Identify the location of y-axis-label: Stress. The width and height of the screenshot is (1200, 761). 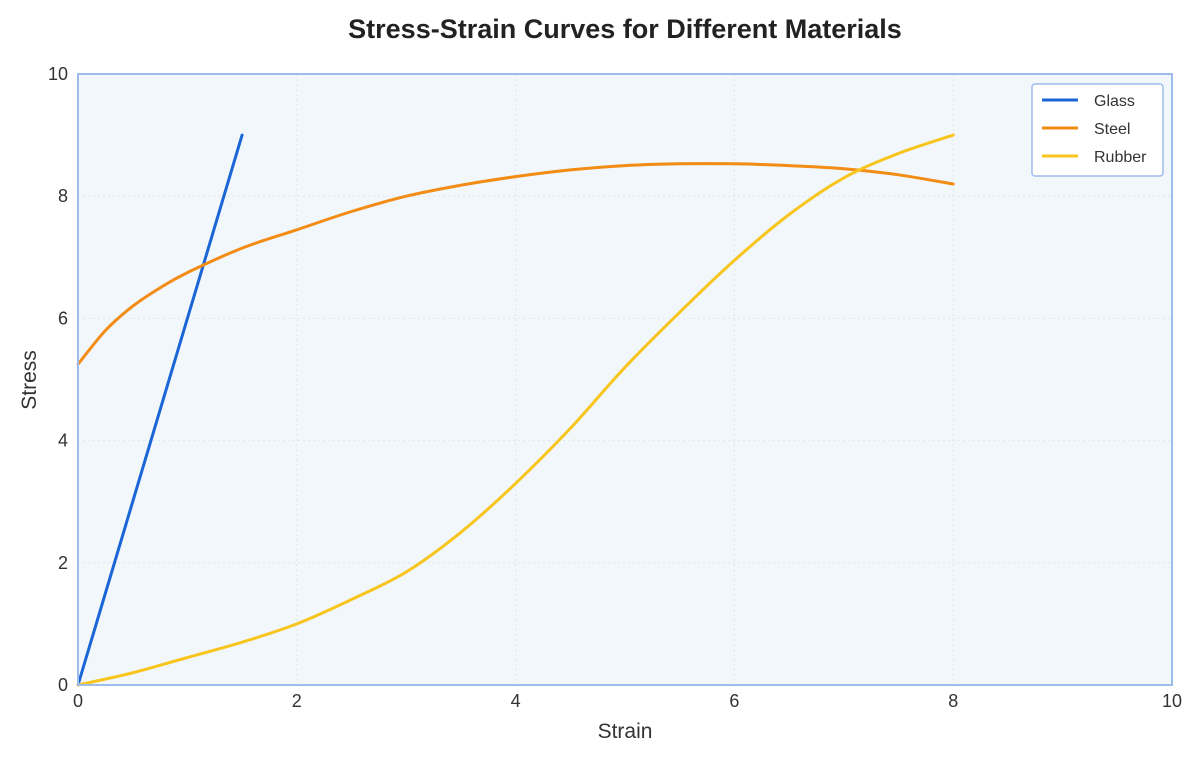
(29, 380).